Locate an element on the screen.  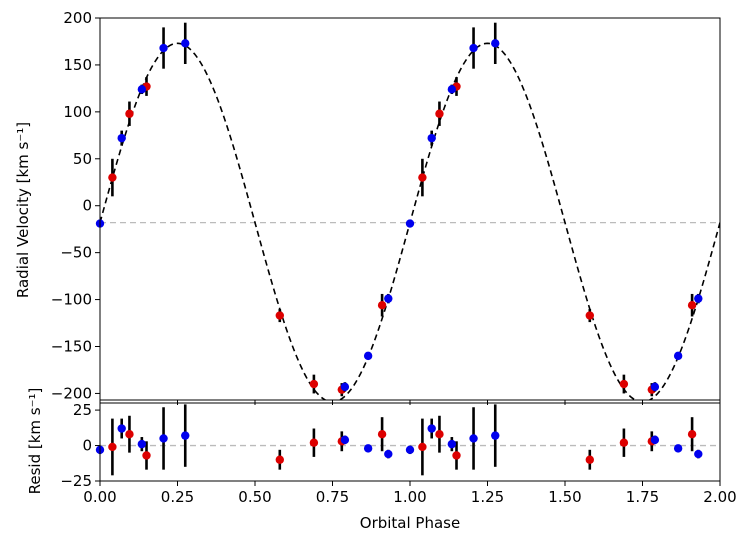
x-tick-label: 1.25 is located at coordinates (487, 497).